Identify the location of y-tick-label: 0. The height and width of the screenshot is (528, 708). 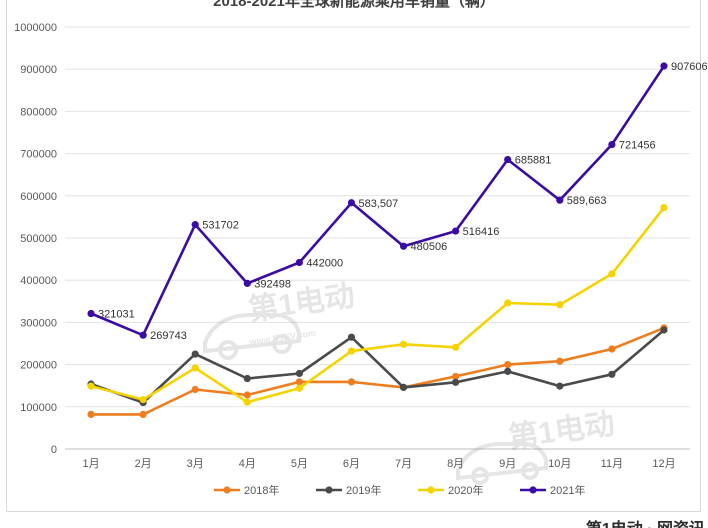
(54, 450).